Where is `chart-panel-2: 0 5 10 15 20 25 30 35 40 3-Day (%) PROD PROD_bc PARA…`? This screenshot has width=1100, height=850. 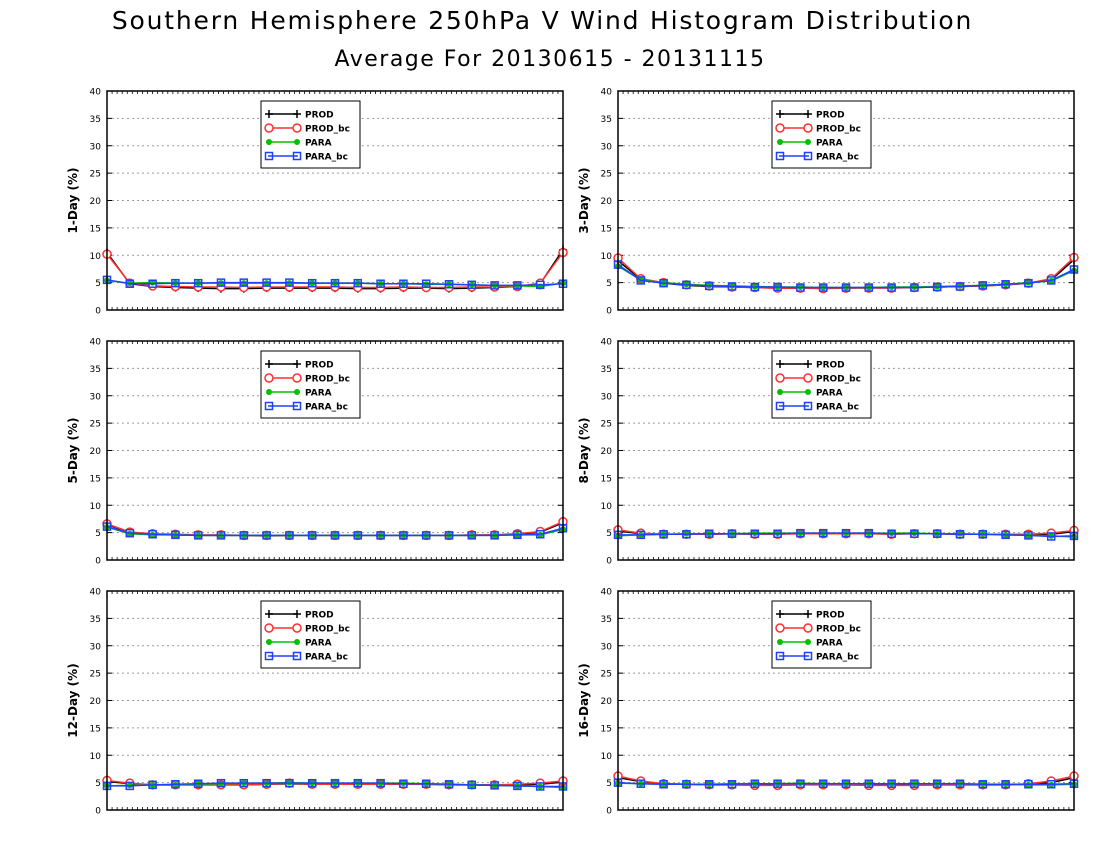
chart-panel-2: 0 5 10 15 20 25 30 35 40 3-Day (%) PROD PROD_bc PARA… is located at coordinates (828, 202).